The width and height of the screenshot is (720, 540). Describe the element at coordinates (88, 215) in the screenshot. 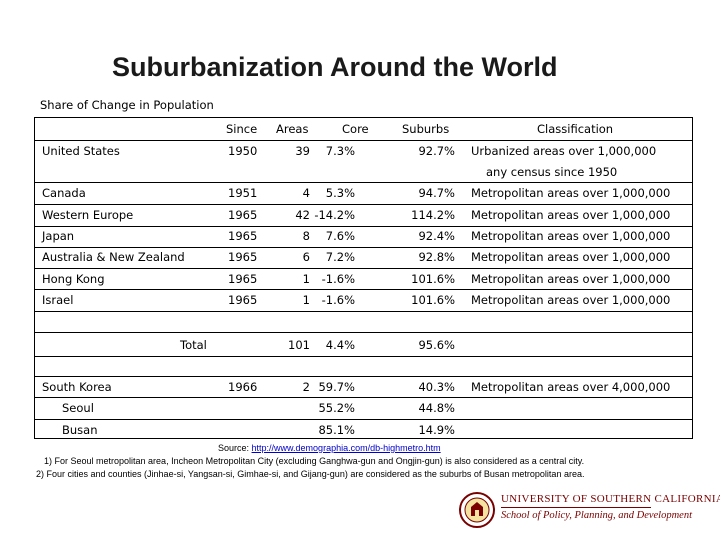

I see `row-country: Western Europe` at that location.